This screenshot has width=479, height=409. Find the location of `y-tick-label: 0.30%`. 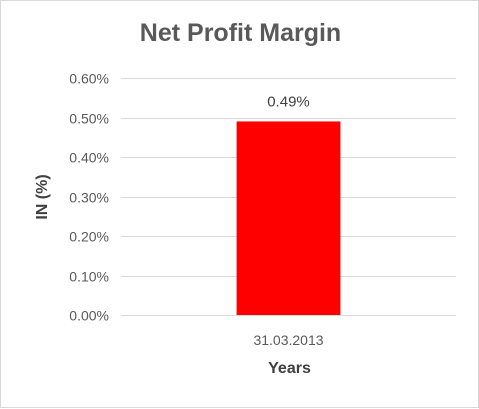

y-tick-label: 0.30% is located at coordinates (89, 198).